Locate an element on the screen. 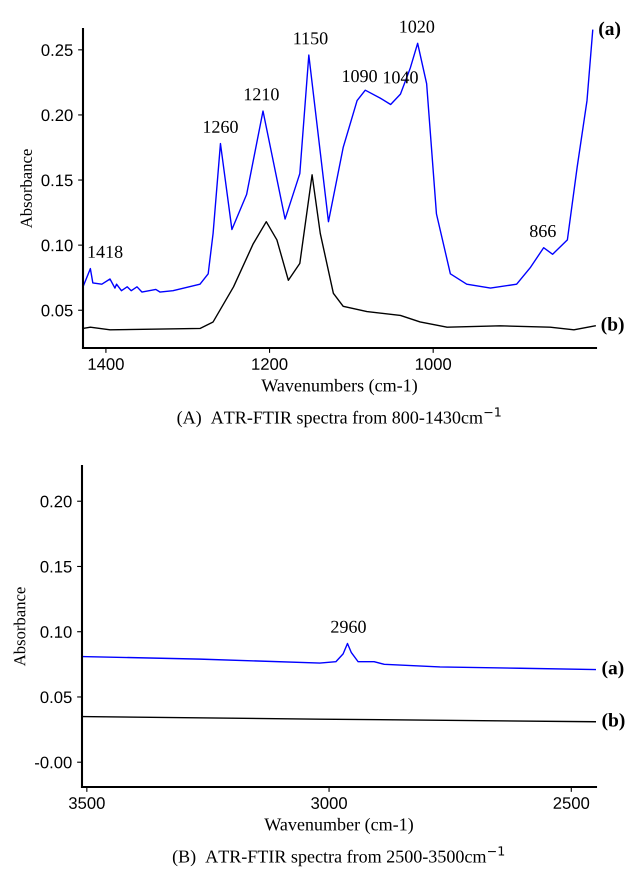 This screenshot has width=627, height=869. annotation: 866 is located at coordinates (543, 231).